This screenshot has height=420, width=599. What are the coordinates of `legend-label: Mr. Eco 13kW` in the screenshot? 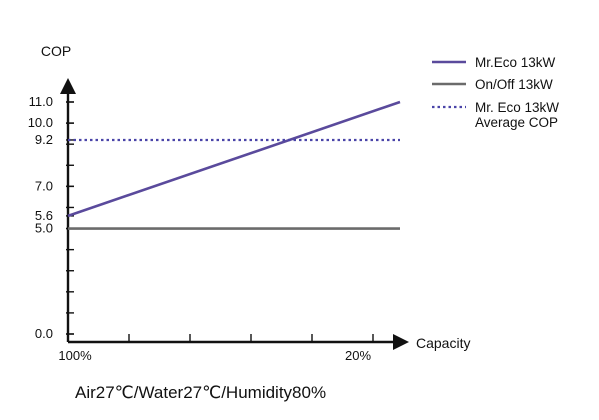 It's located at (517, 107).